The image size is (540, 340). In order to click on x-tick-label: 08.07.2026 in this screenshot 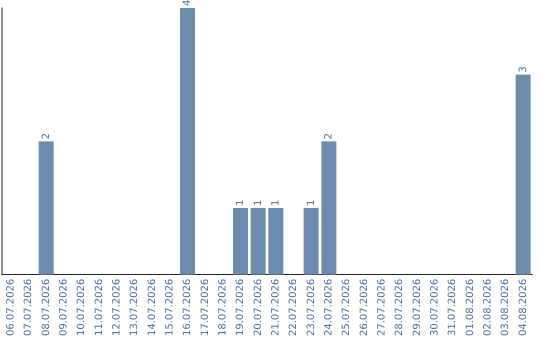, I will do `click(46, 307)`.